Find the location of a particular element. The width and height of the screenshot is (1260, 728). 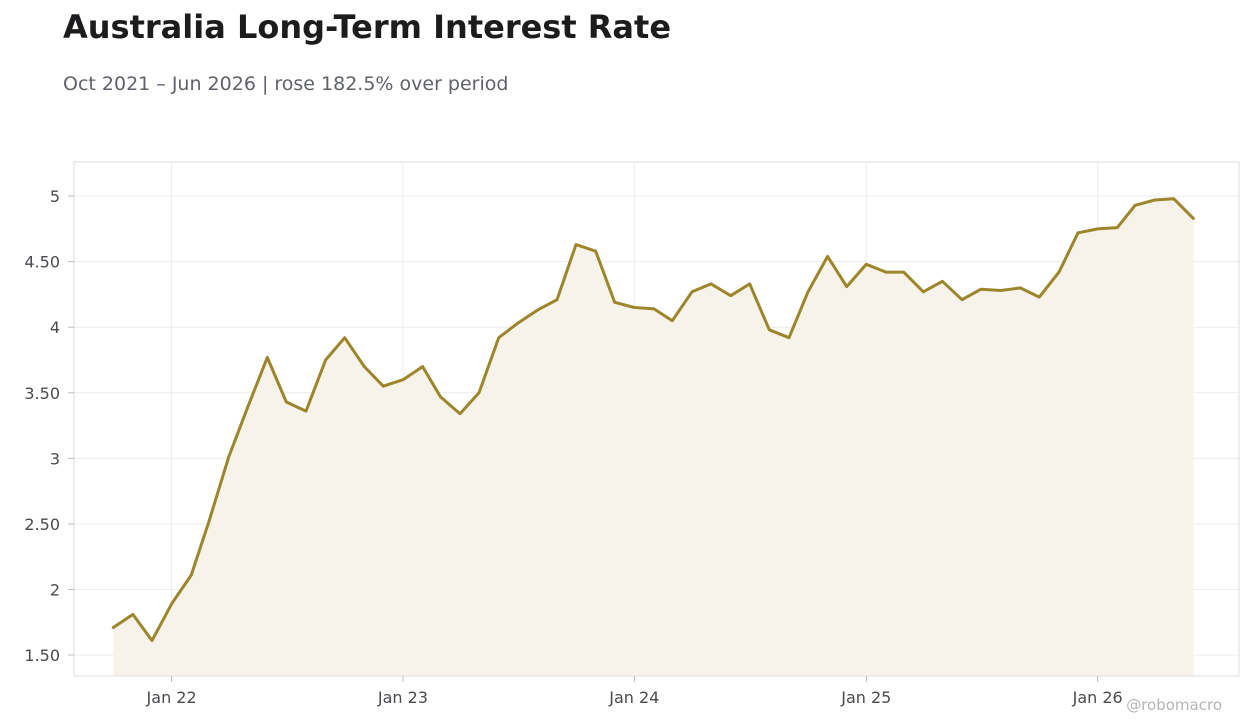

x-tick-label: Jan 23 is located at coordinates (402, 697).